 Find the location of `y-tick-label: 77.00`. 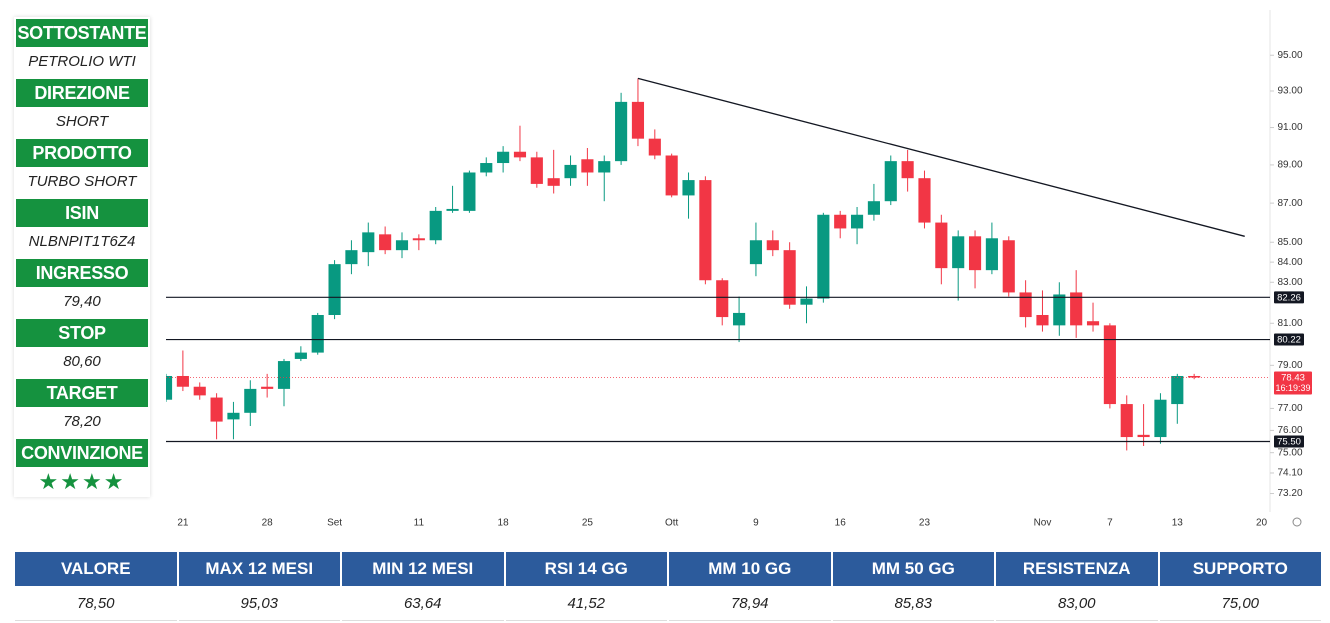

y-tick-label: 77.00 is located at coordinates (1289, 408).